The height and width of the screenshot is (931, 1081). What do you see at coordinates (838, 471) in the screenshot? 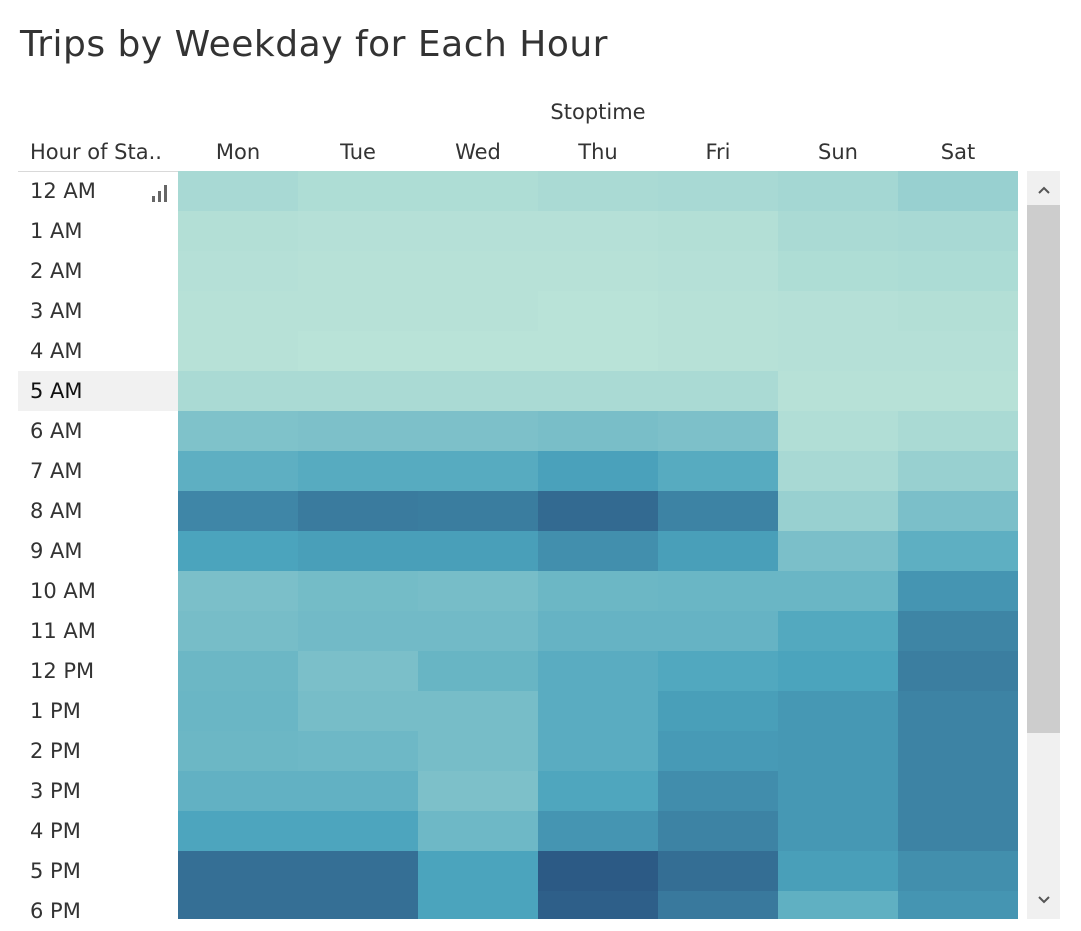
I see `heatmap-cell-7am-sun` at bounding box center [838, 471].